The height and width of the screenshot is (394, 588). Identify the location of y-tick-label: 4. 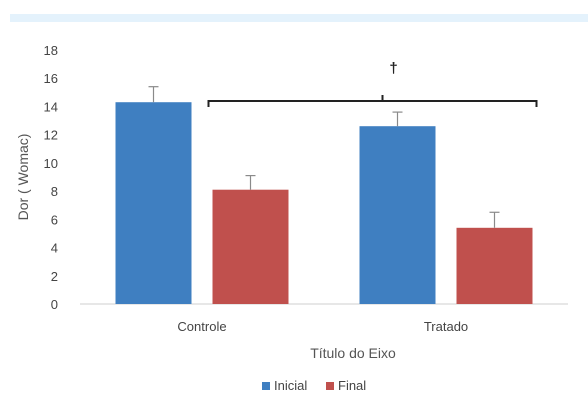
(54, 248).